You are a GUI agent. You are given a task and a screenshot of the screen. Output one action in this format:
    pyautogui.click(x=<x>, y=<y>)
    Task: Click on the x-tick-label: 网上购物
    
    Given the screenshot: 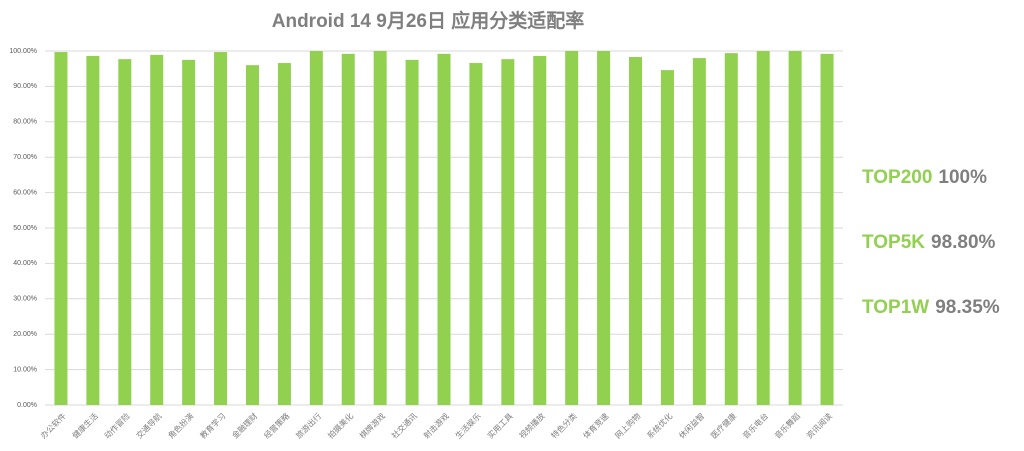 What is the action you would take?
    pyautogui.click(x=628, y=426)
    